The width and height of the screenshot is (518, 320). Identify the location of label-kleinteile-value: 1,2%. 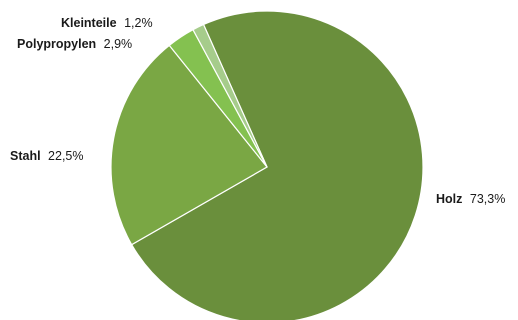
(138, 23).